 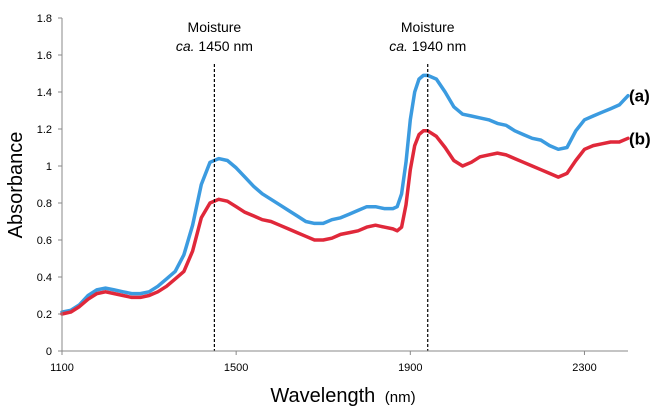 What do you see at coordinates (639, 96) in the screenshot?
I see `series-label-a: (a)` at bounding box center [639, 96].